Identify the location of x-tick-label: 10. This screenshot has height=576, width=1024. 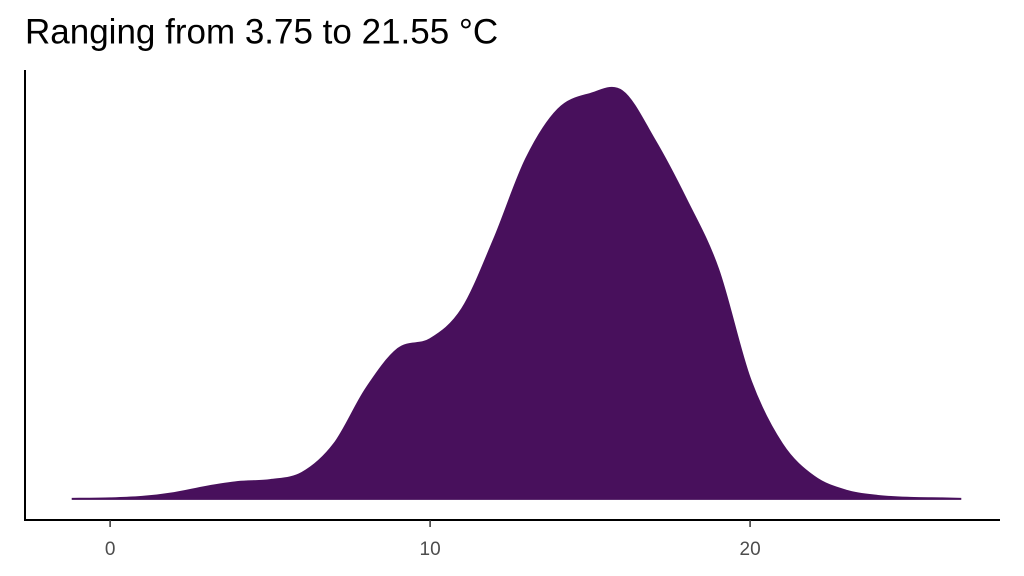
(430, 549).